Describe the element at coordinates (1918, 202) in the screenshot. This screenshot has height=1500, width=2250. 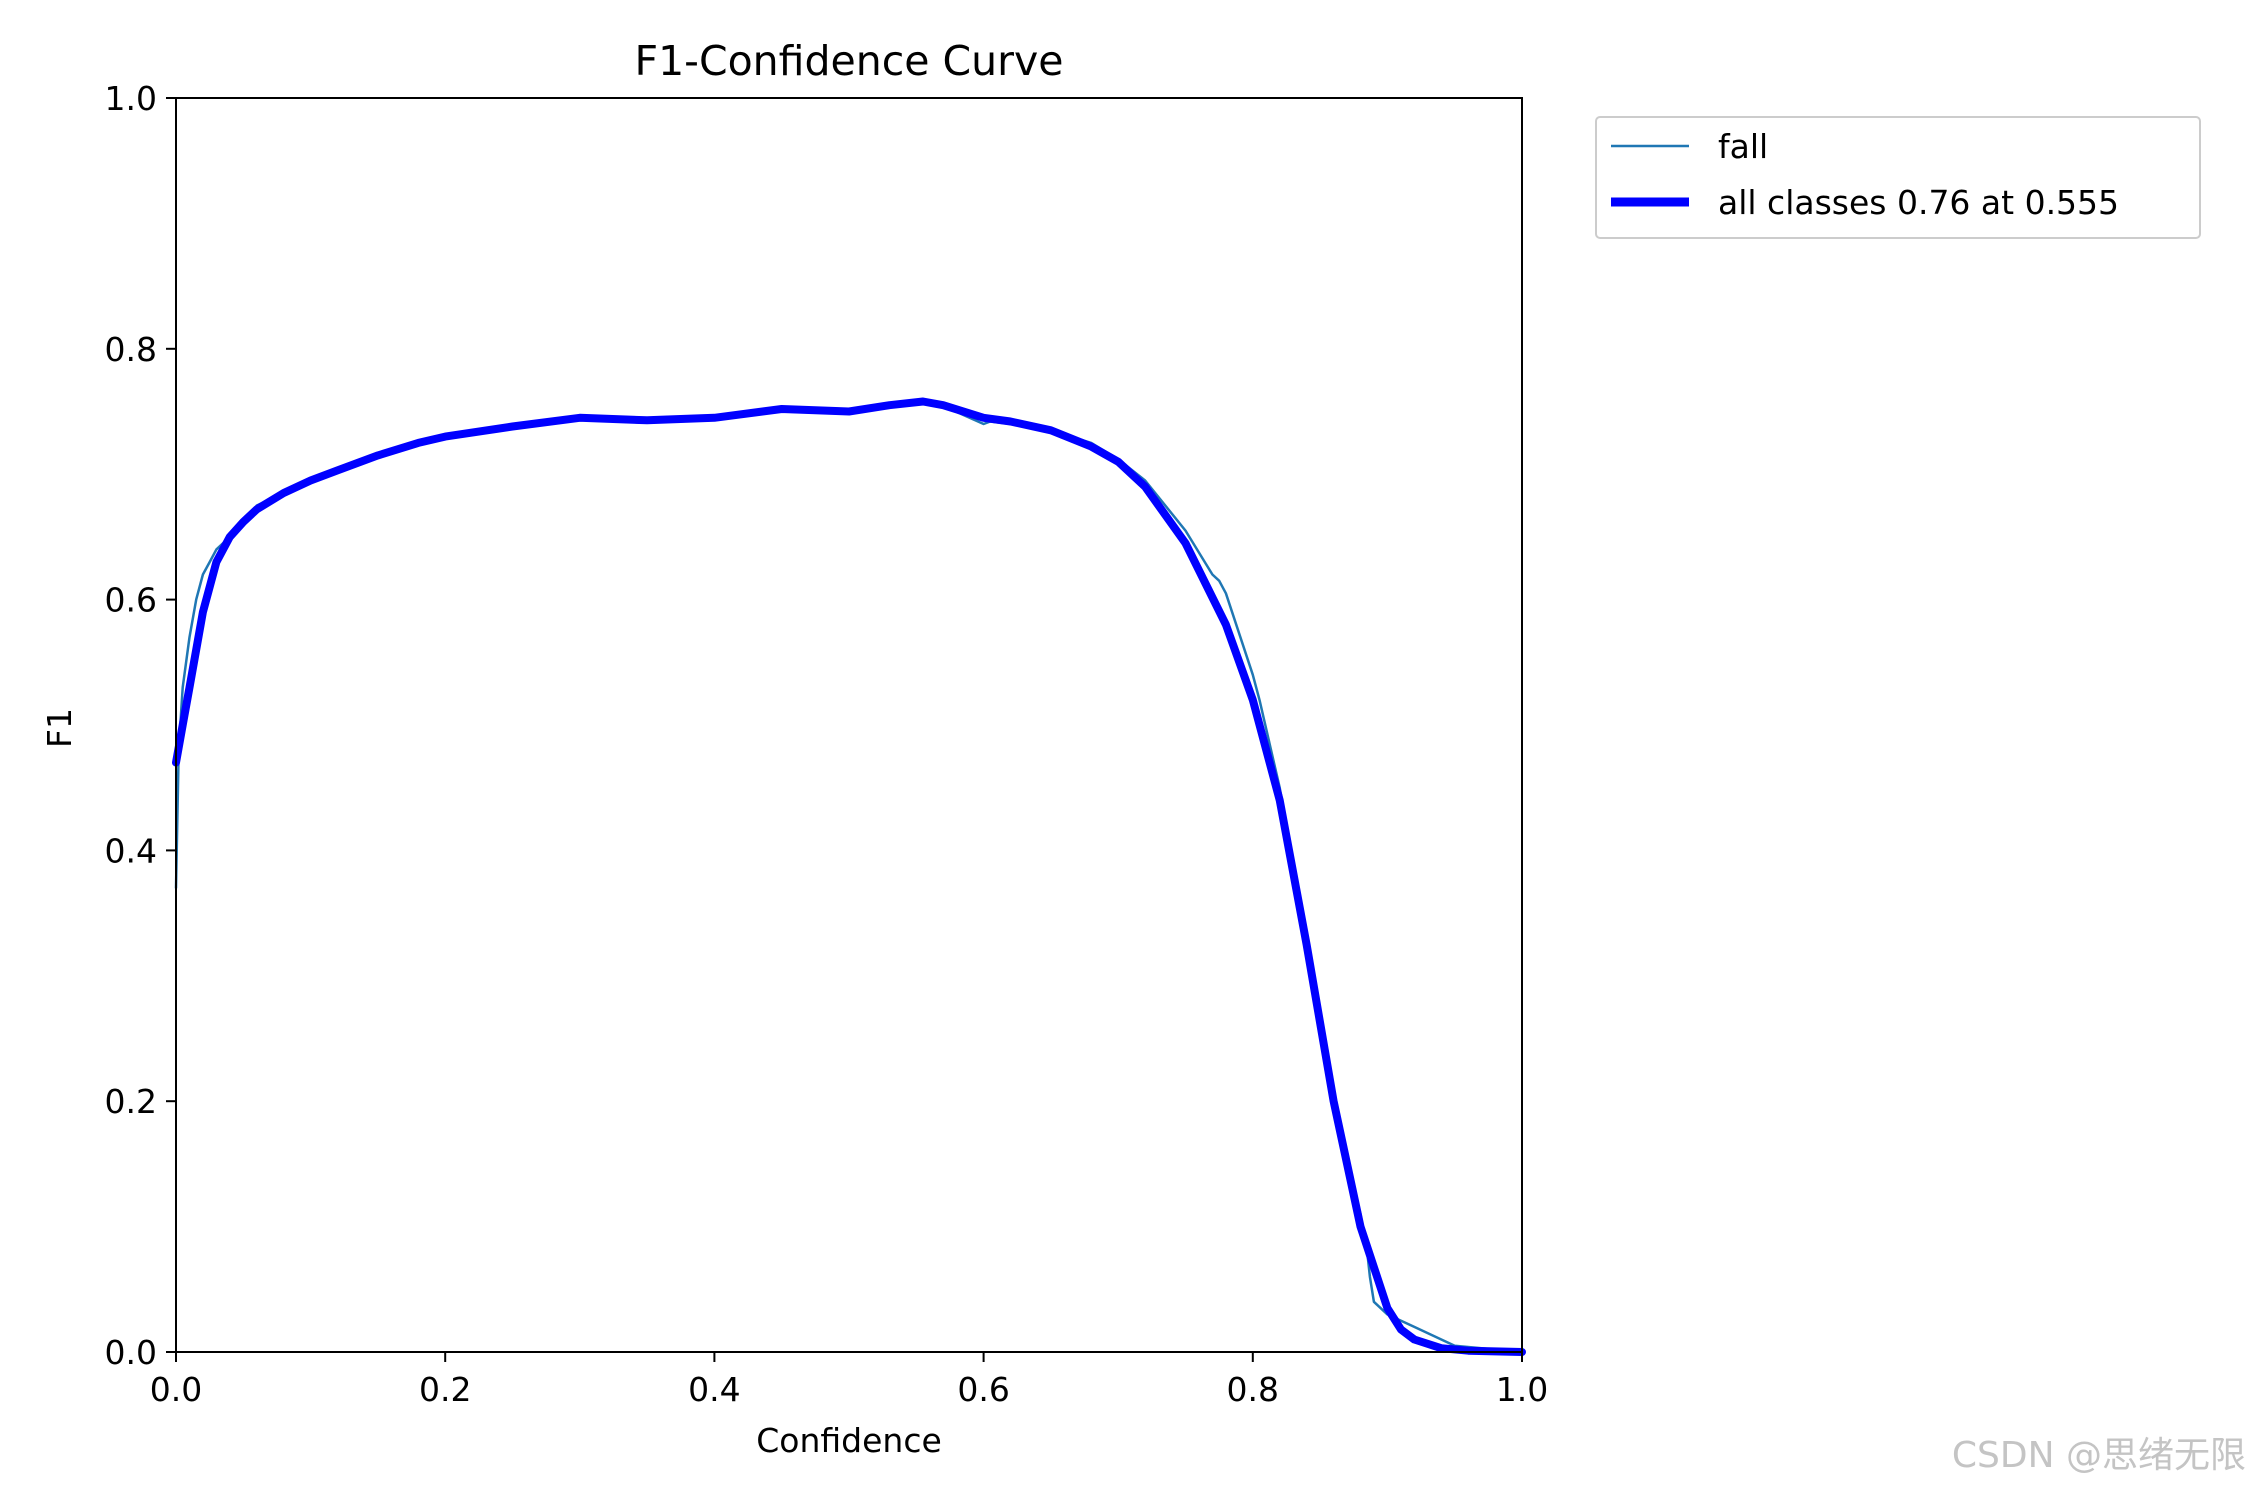
I see `legend-label-all-classes: all classes 0.76 at 0.555` at that location.